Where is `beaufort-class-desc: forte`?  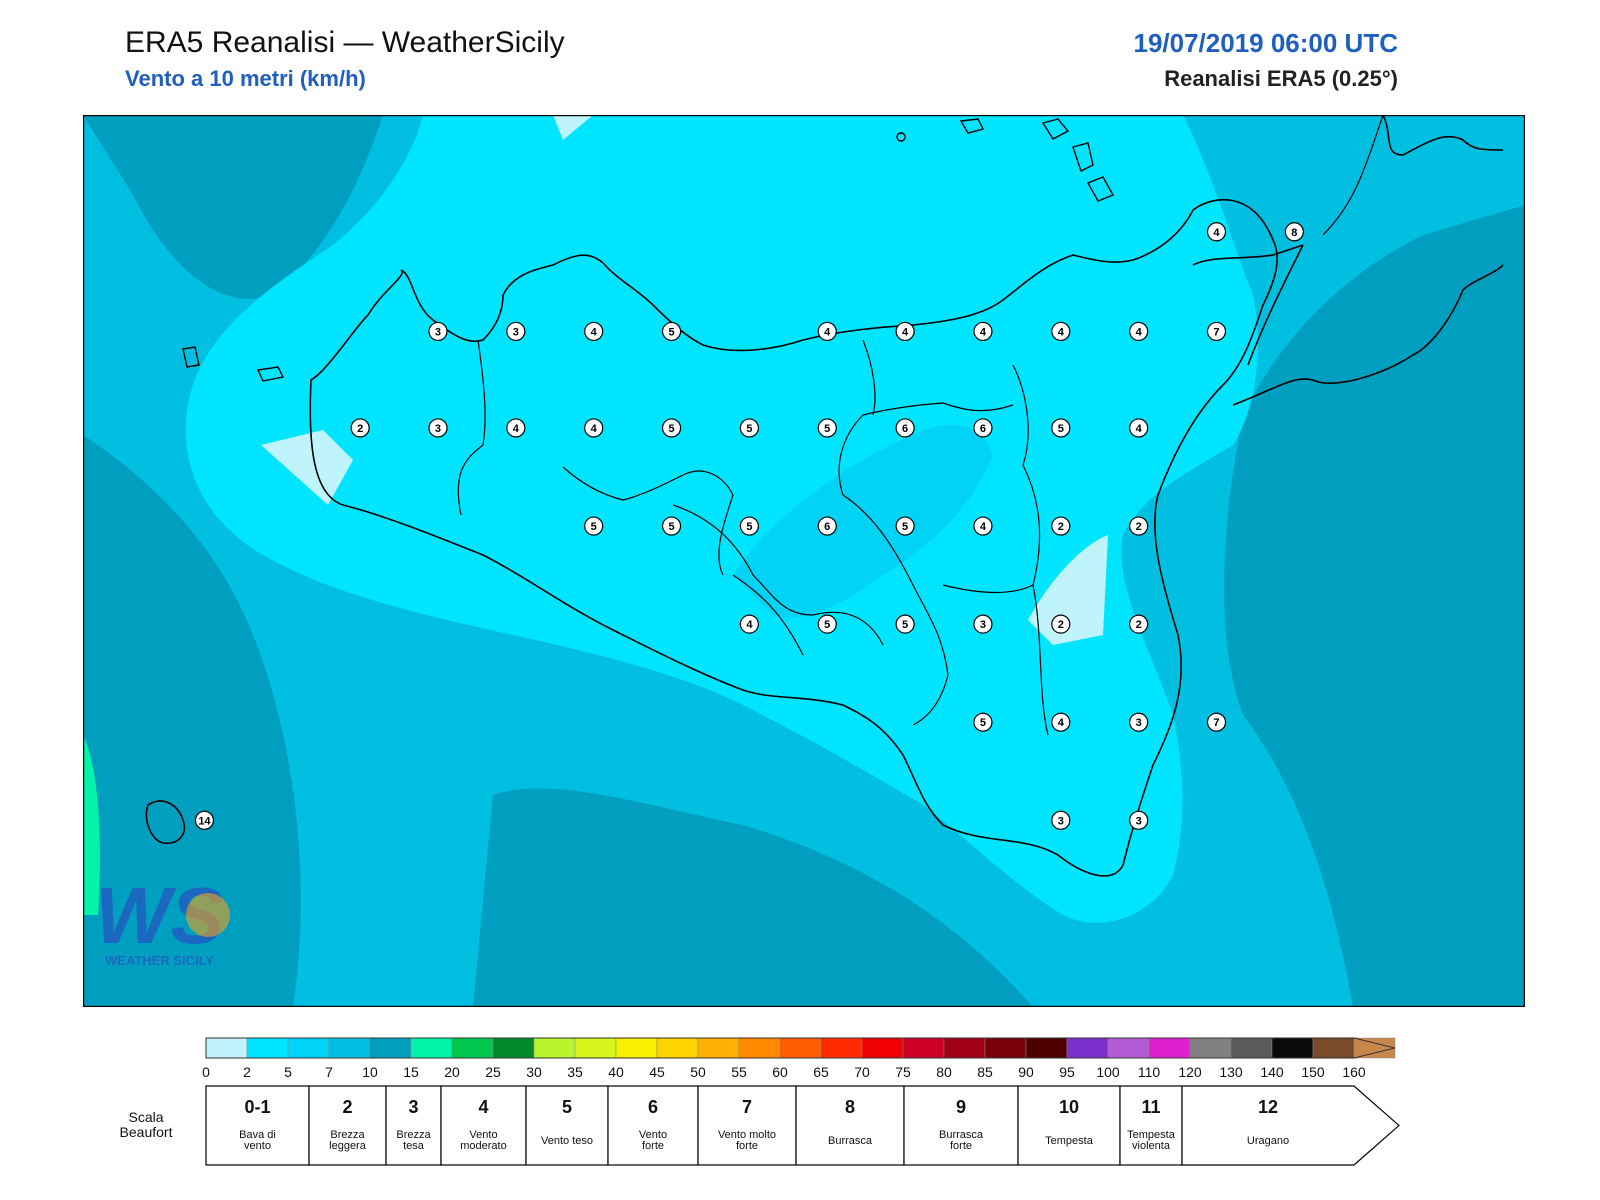
beaufort-class-desc: forte is located at coordinates (653, 1146).